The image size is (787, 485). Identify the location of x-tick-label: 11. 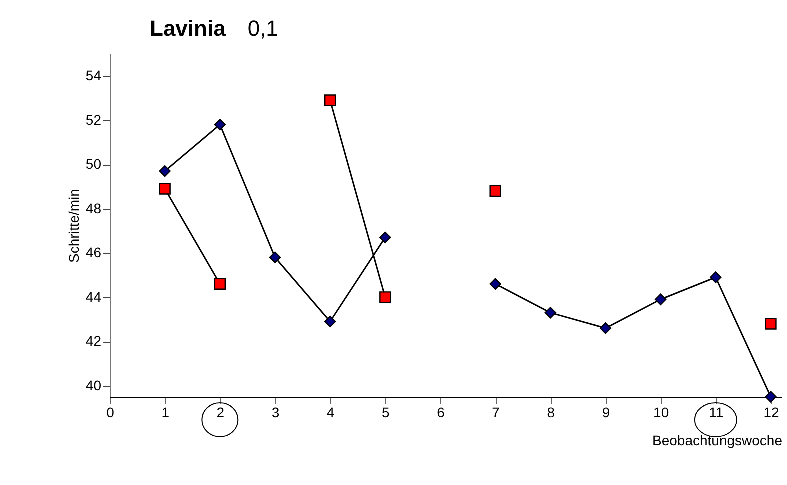
(716, 412).